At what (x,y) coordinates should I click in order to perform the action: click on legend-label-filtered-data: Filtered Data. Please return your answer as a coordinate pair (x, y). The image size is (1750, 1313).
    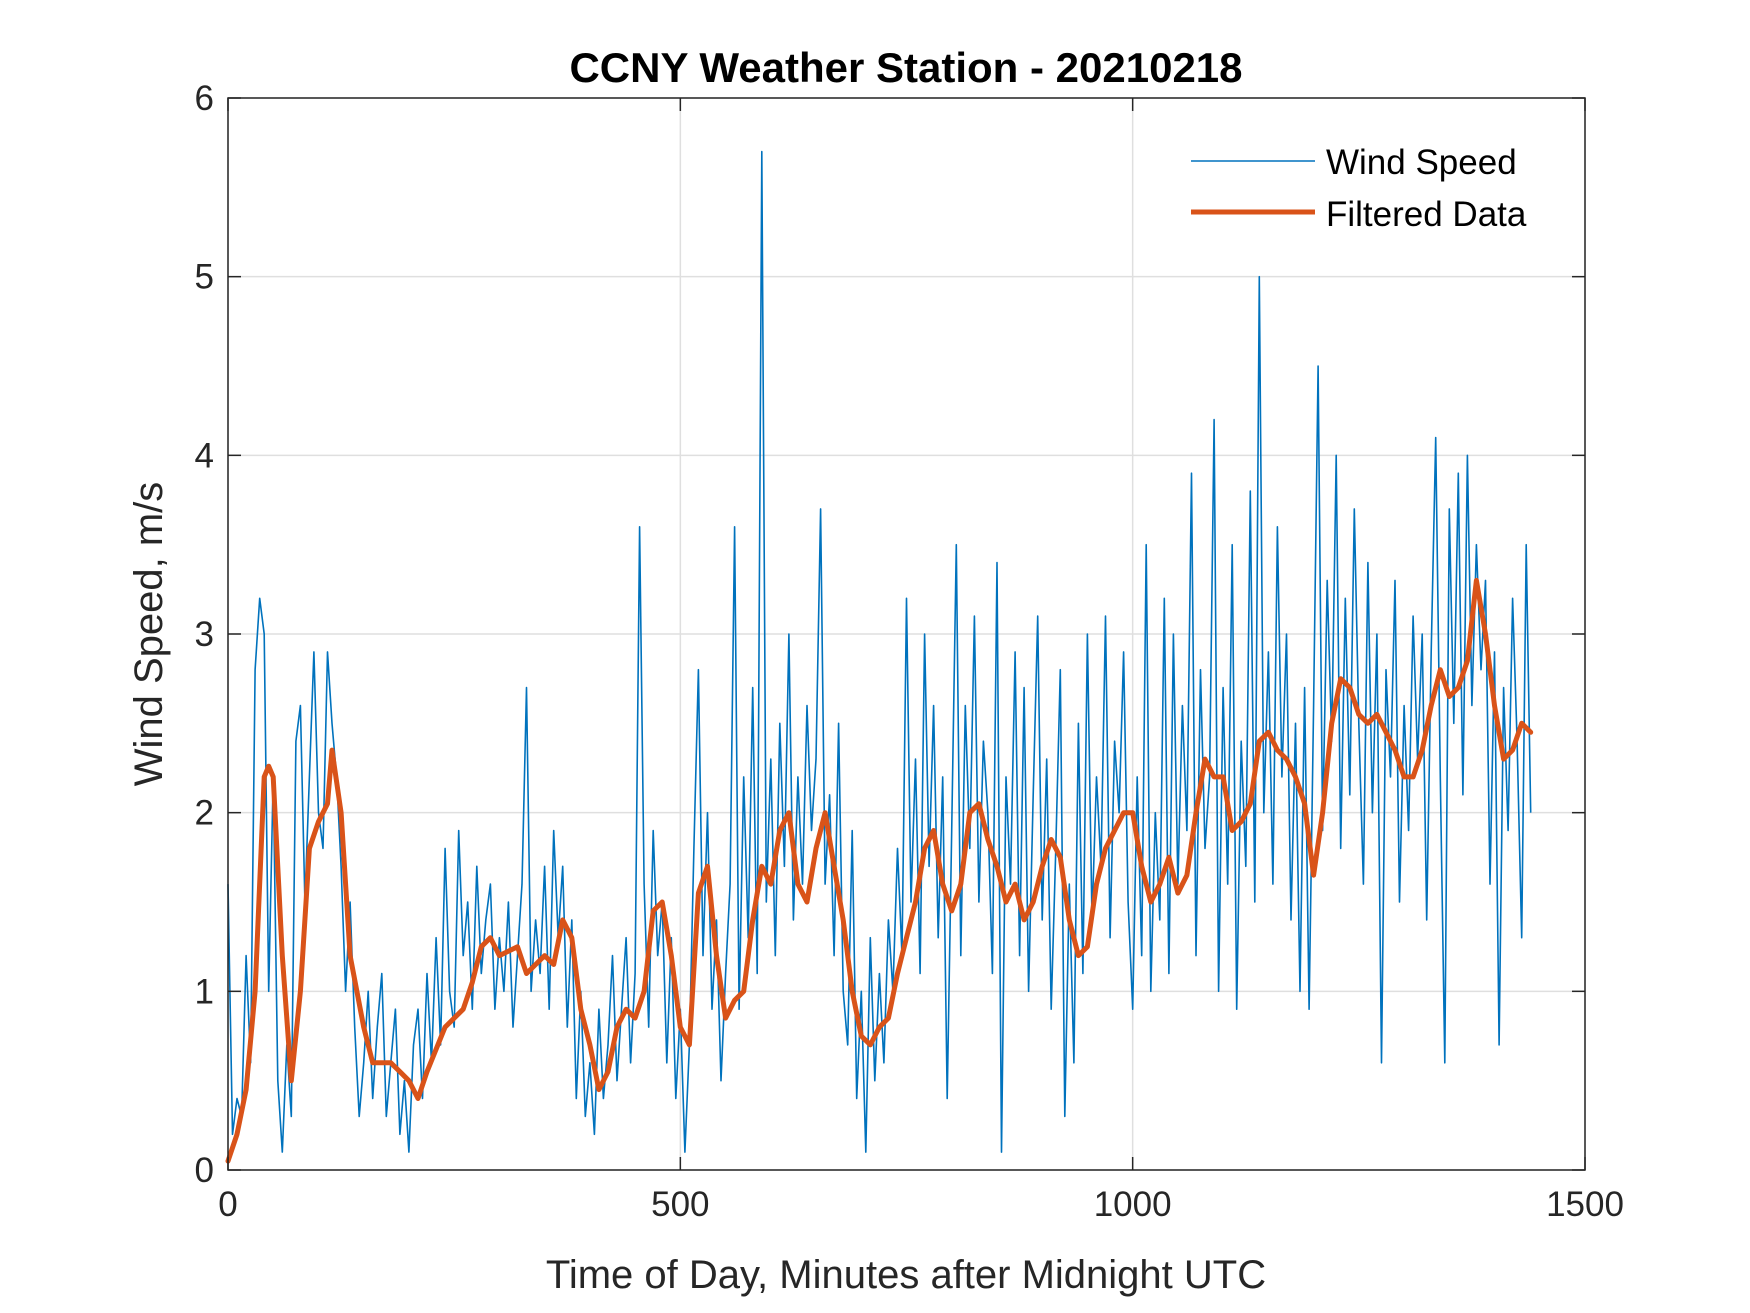
    Looking at the image, I should click on (1426, 214).